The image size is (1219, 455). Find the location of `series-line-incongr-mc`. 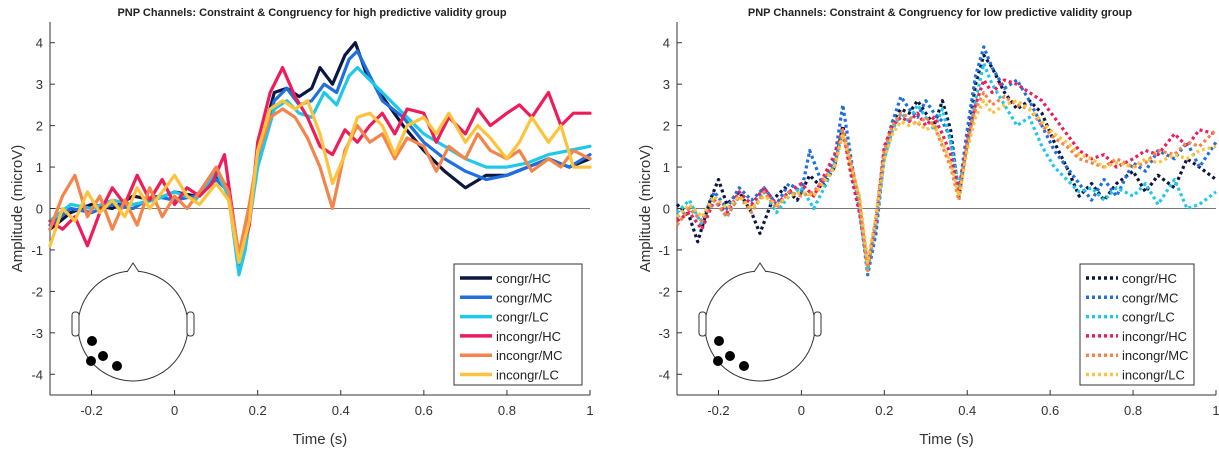

series-line-incongr-mc is located at coordinates (320, 181).